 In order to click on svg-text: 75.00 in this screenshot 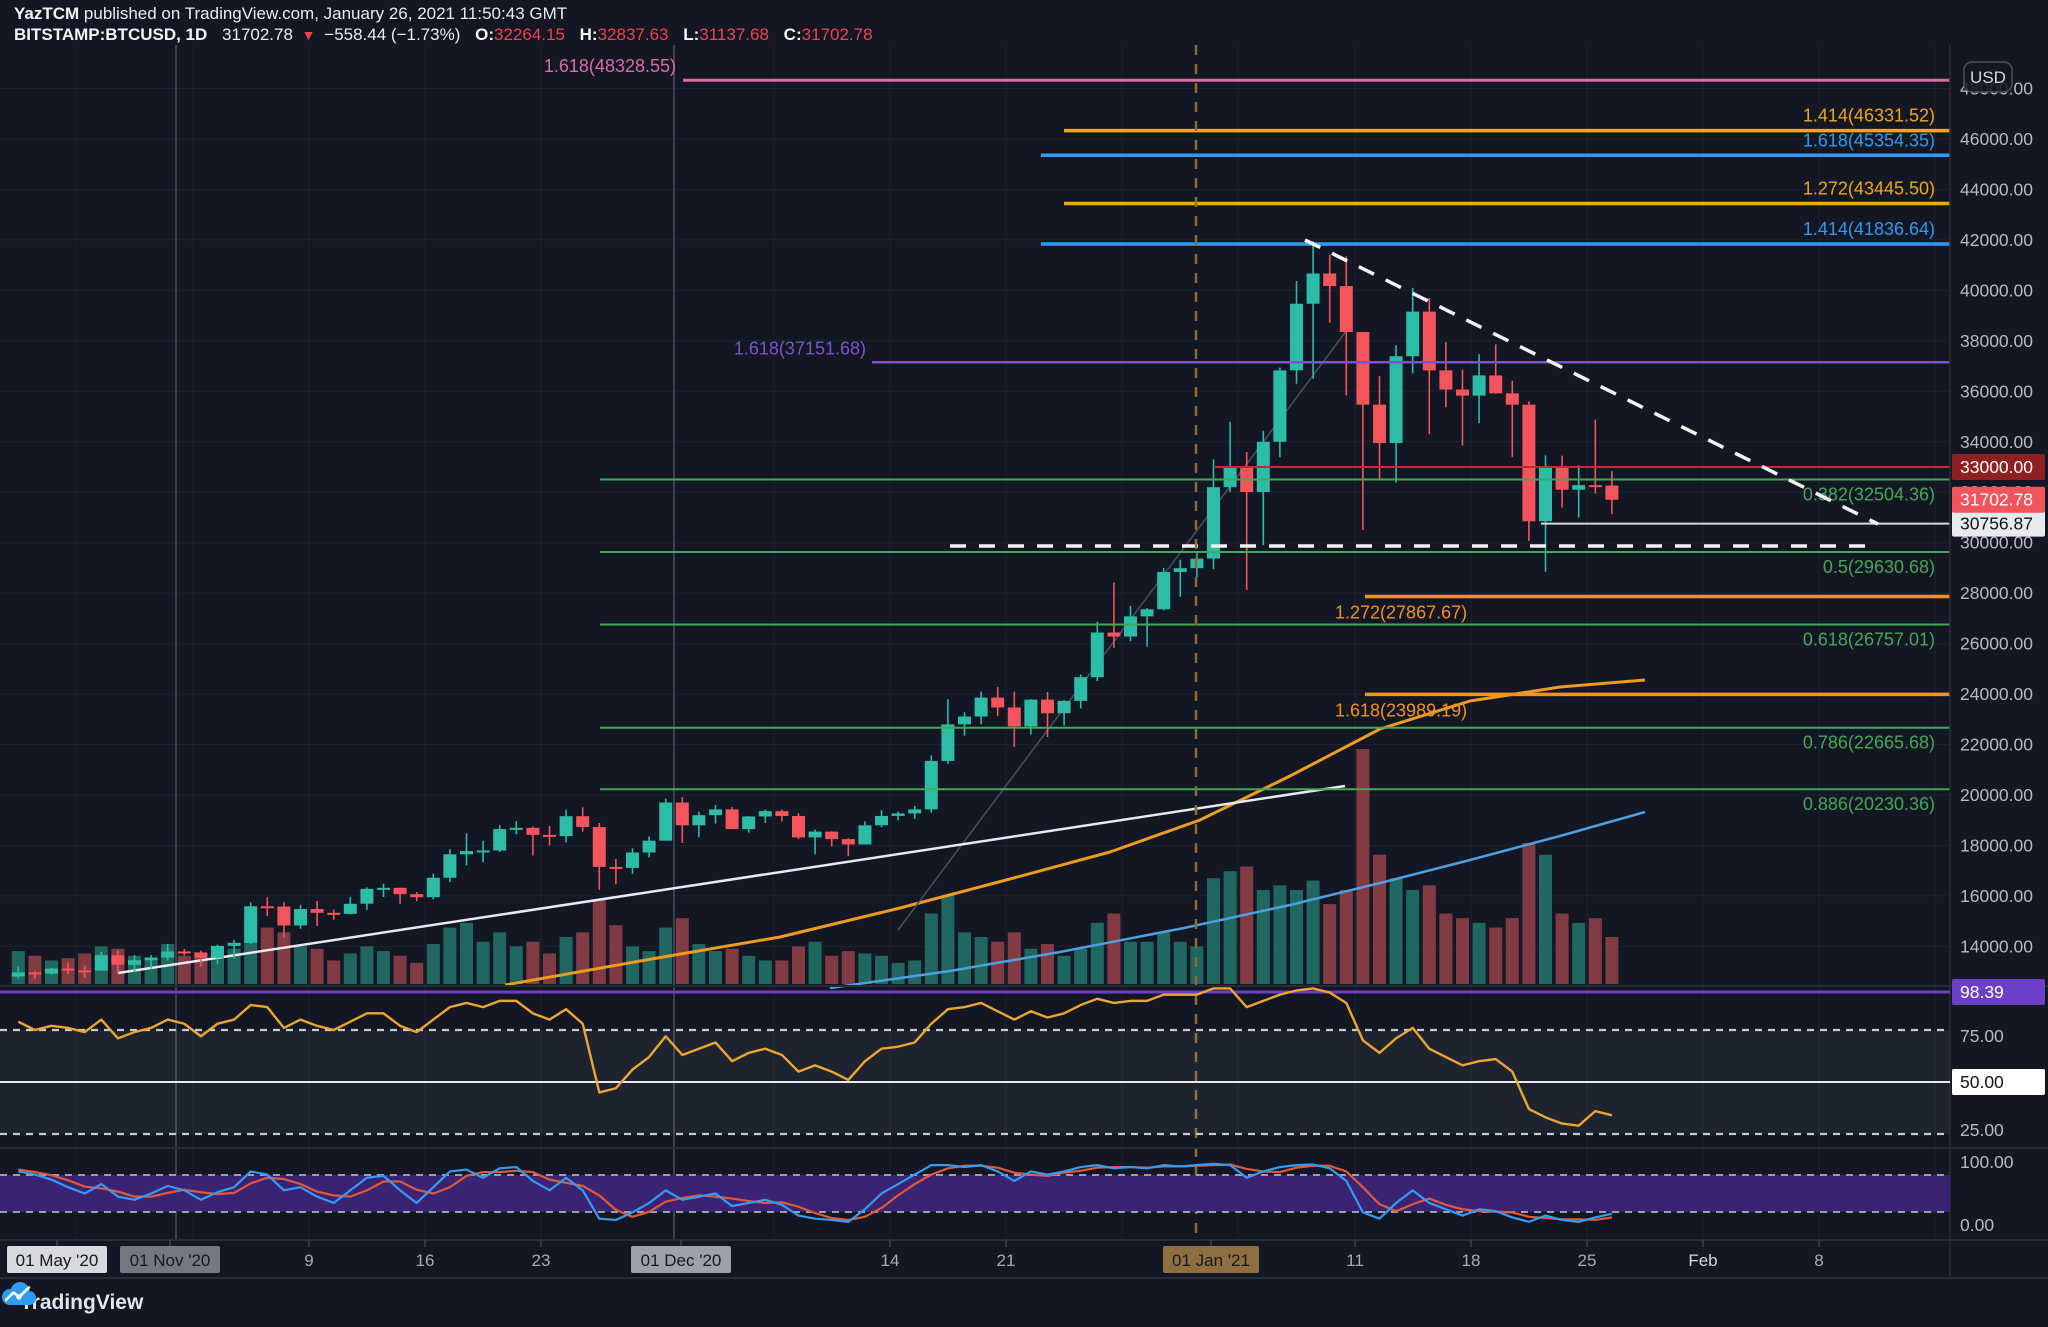, I will do `click(1982, 1036)`.